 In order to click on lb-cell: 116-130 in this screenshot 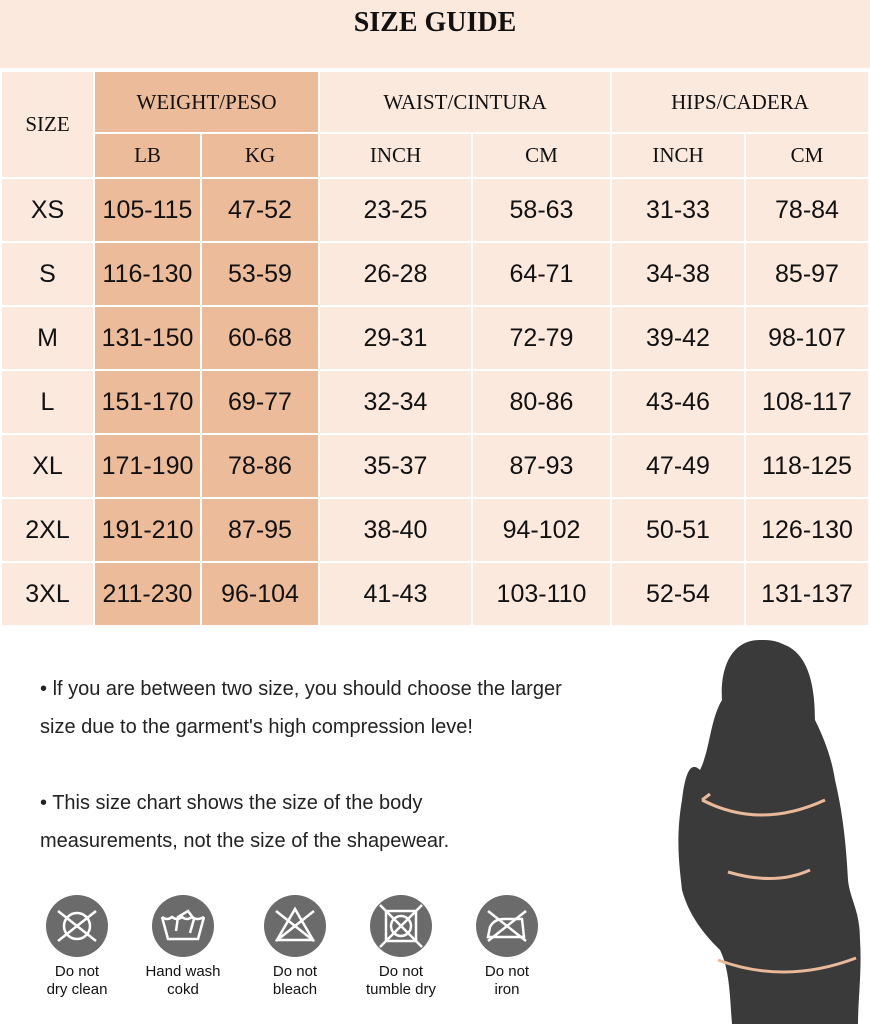, I will do `click(147, 274)`.